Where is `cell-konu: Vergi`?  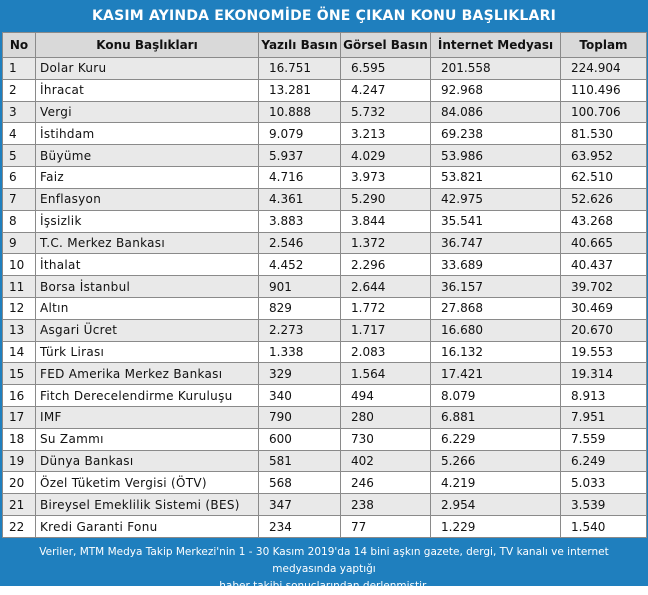
cell-konu: Vergi is located at coordinates (147, 112).